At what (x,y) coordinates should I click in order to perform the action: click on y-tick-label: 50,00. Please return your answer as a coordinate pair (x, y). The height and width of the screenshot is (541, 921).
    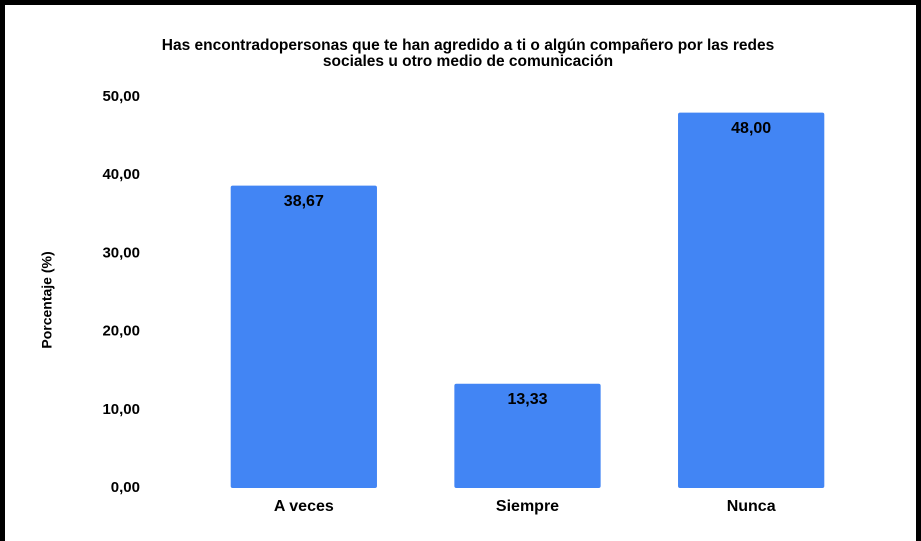
    Looking at the image, I should click on (121, 96).